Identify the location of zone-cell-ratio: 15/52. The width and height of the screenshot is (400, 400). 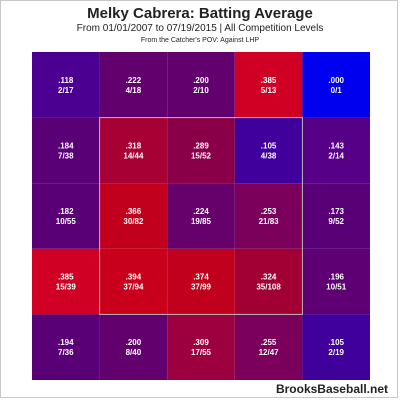
(201, 155).